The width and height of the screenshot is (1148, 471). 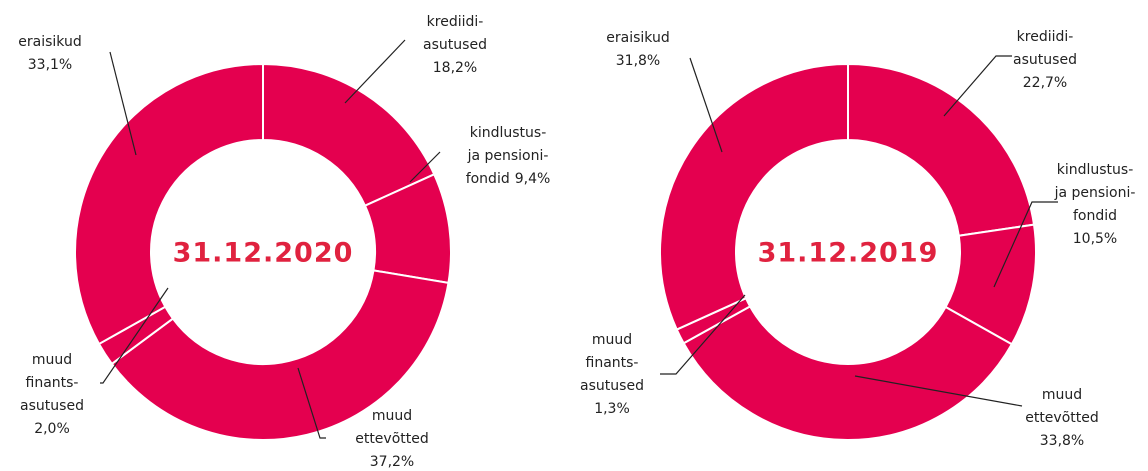 I want to click on segment-label: muud ettevõtted 37,2%, so click(x=392, y=439).